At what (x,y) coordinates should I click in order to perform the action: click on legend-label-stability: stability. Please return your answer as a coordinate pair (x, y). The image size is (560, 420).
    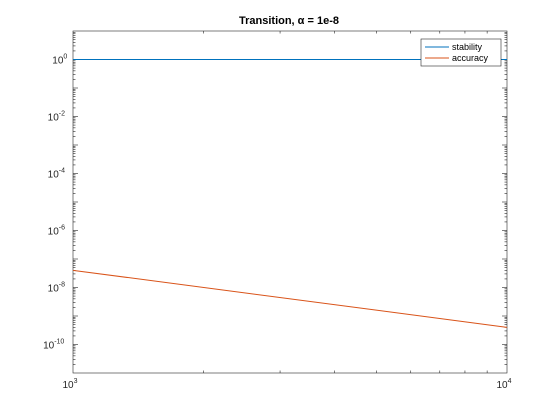
    Looking at the image, I should click on (467, 47).